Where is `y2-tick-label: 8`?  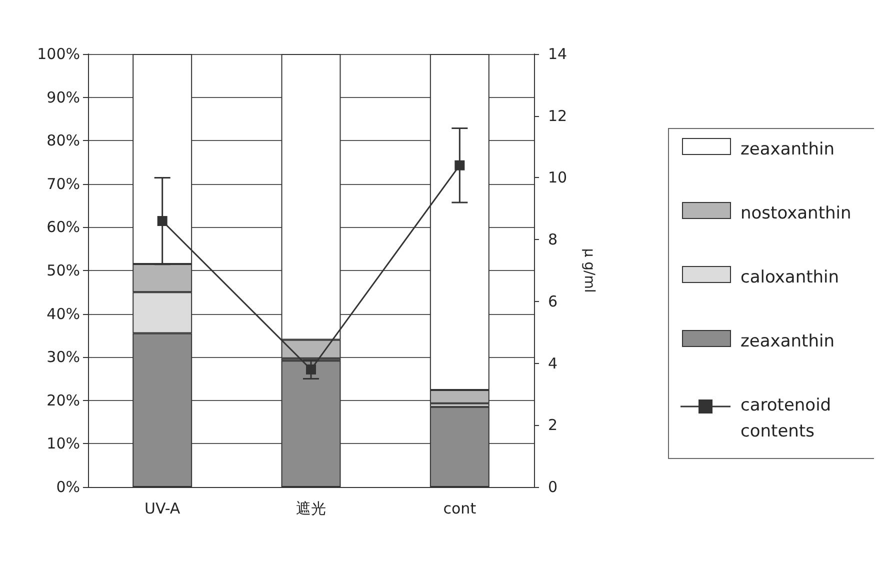
y2-tick-label: 8 is located at coordinates (553, 239).